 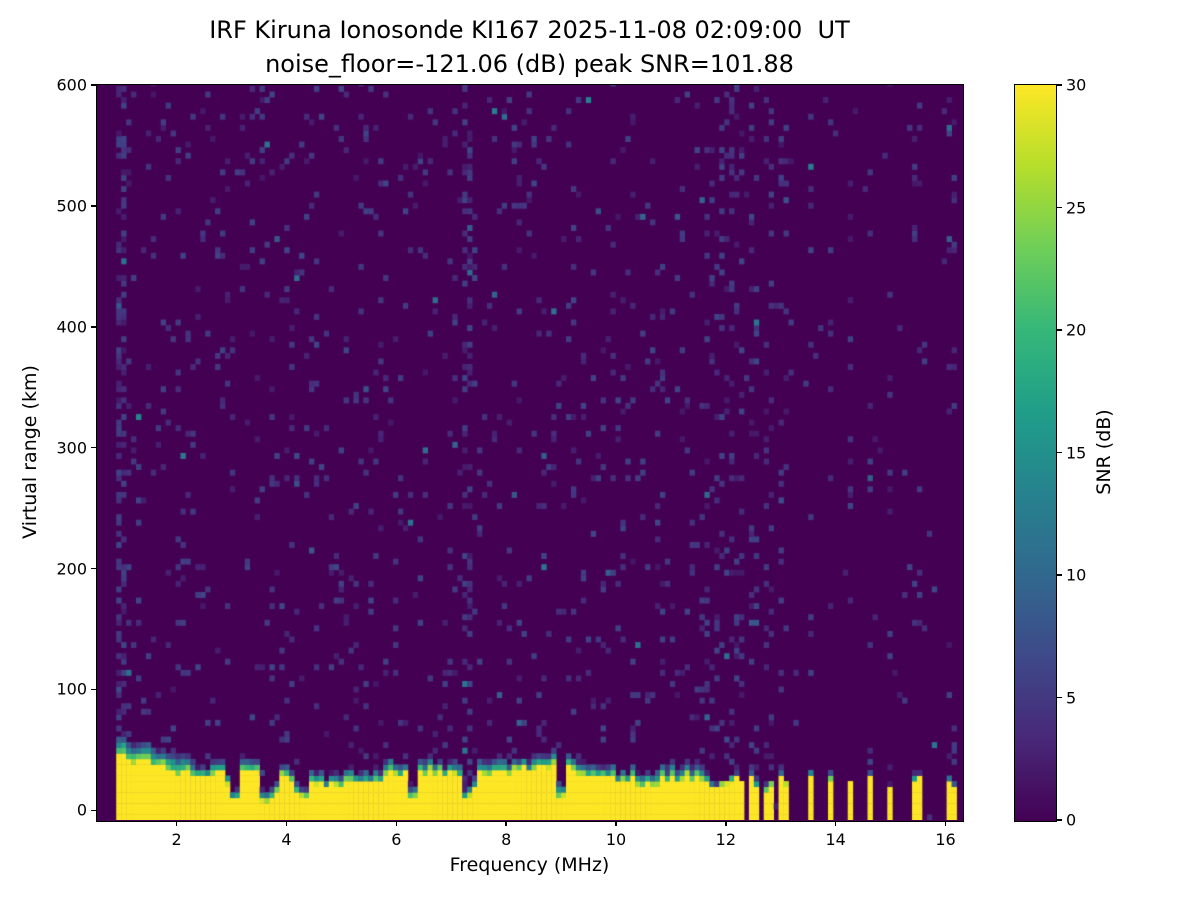 I want to click on colorbar-tick-label: 25, so click(x=1076, y=207).